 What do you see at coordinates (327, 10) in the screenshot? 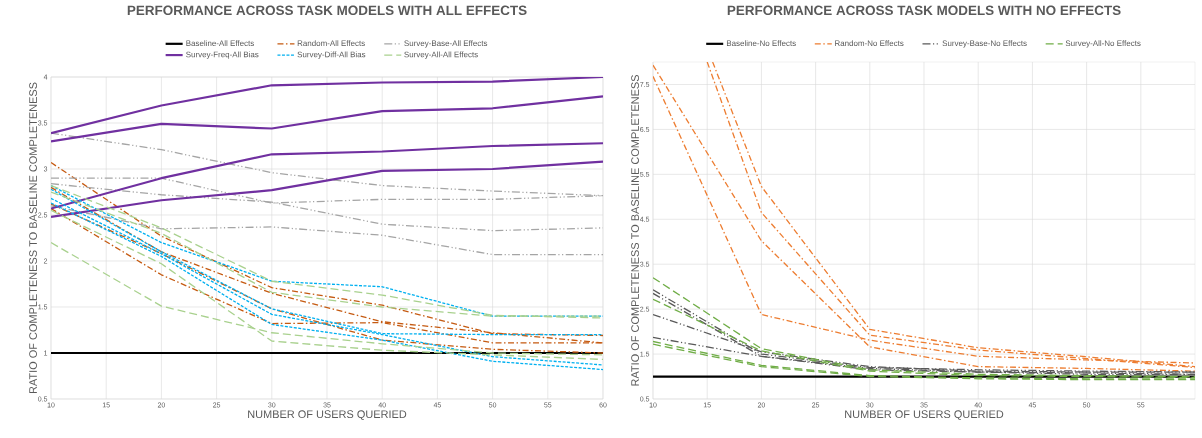
I see `chart-title: PERFORMANCE ACROSS TASK MODELS WITH ALL EFFECTS` at bounding box center [327, 10].